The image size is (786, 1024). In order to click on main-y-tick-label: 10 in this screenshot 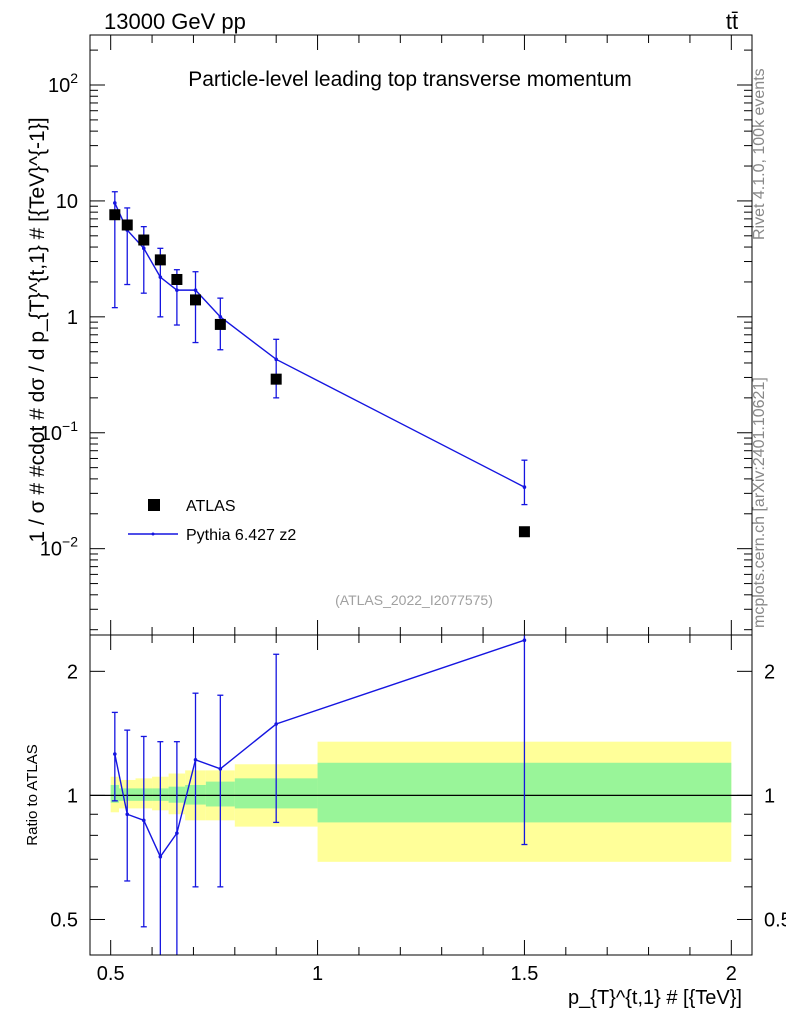, I will do `click(67, 202)`.